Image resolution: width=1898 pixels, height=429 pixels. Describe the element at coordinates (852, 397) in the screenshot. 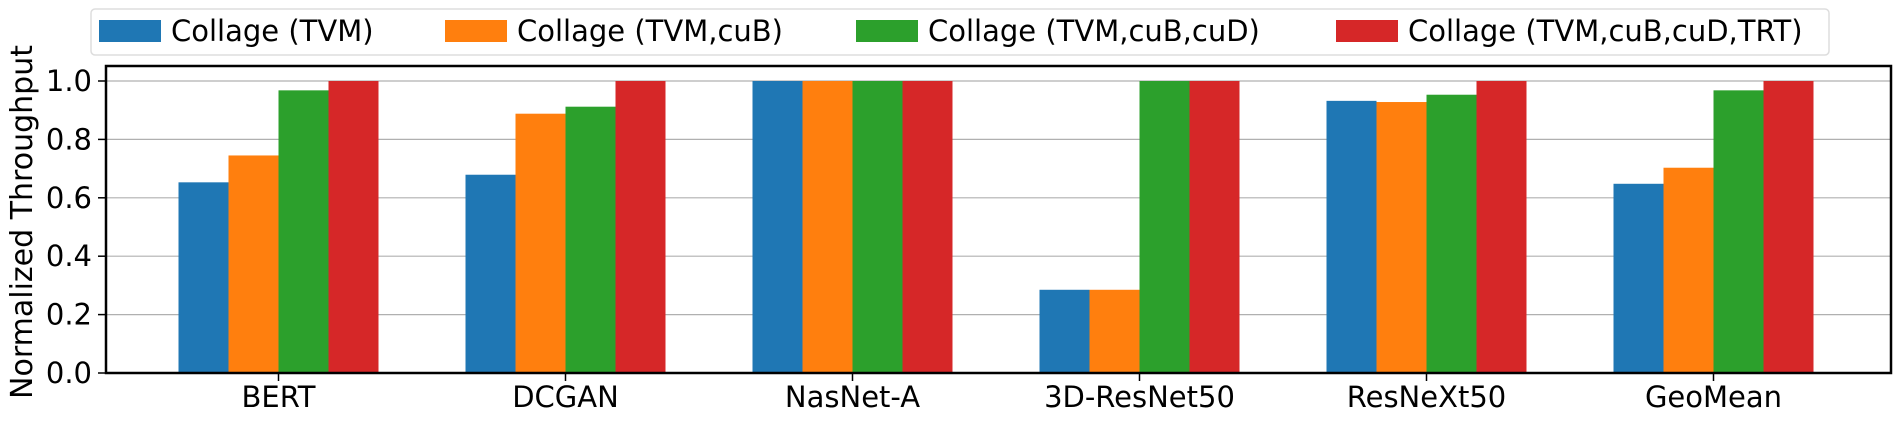

I see `x-tick-label: NasNet-A` at that location.